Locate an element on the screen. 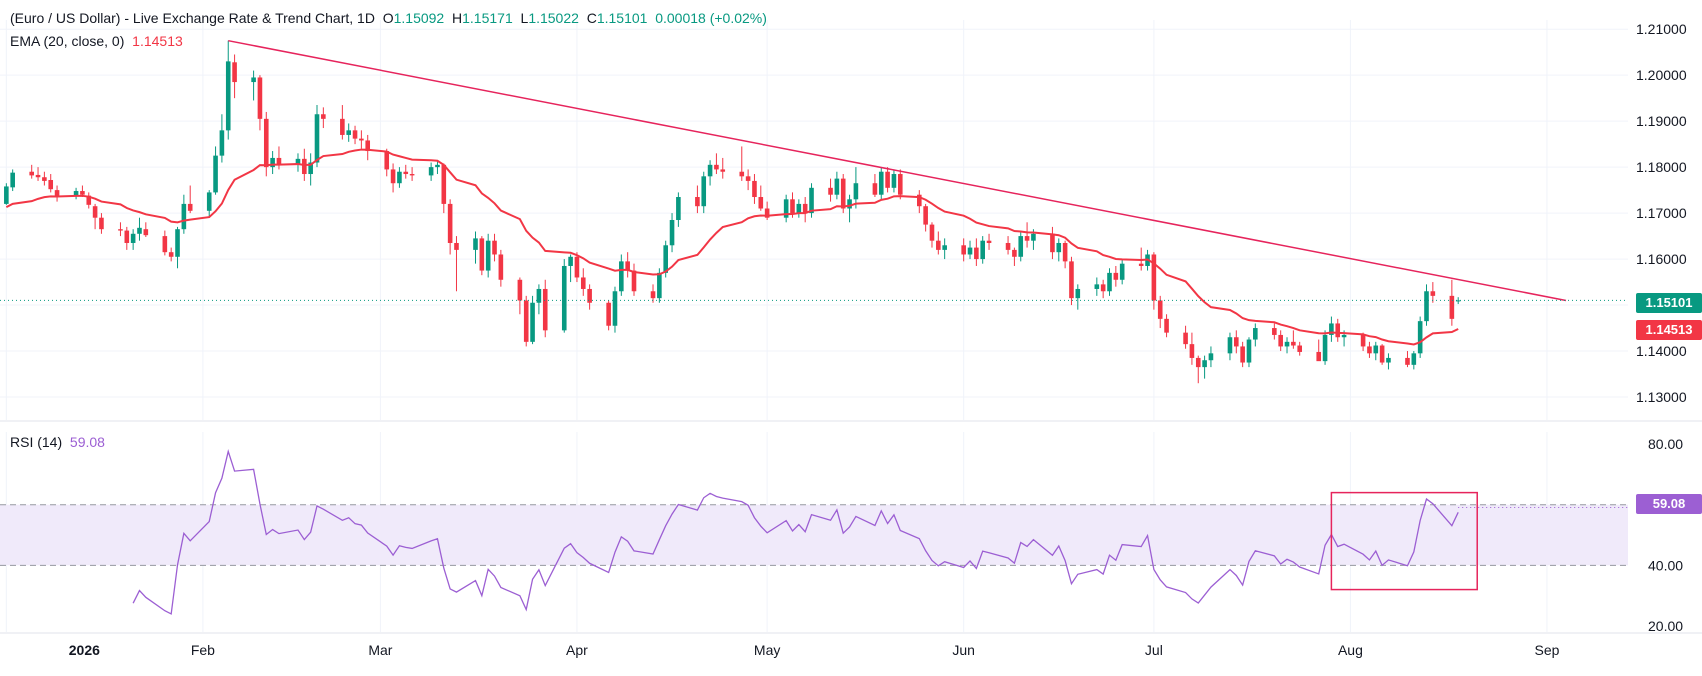 The image size is (1702, 676). close-label: C is located at coordinates (591, 18).